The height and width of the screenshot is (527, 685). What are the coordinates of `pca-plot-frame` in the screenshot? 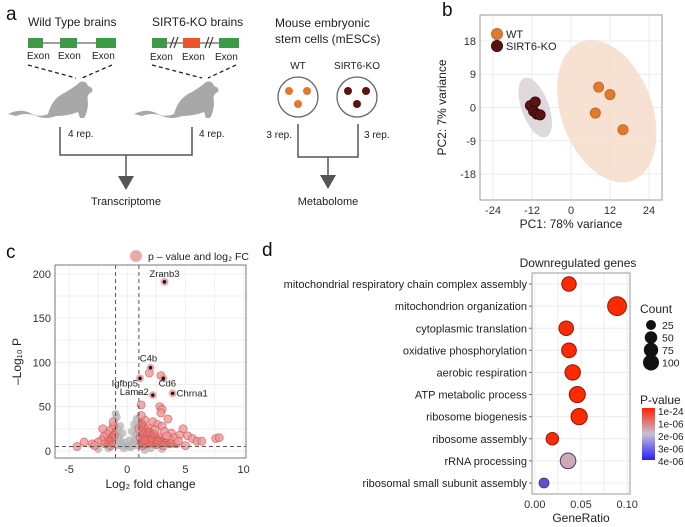 It's located at (571, 107).